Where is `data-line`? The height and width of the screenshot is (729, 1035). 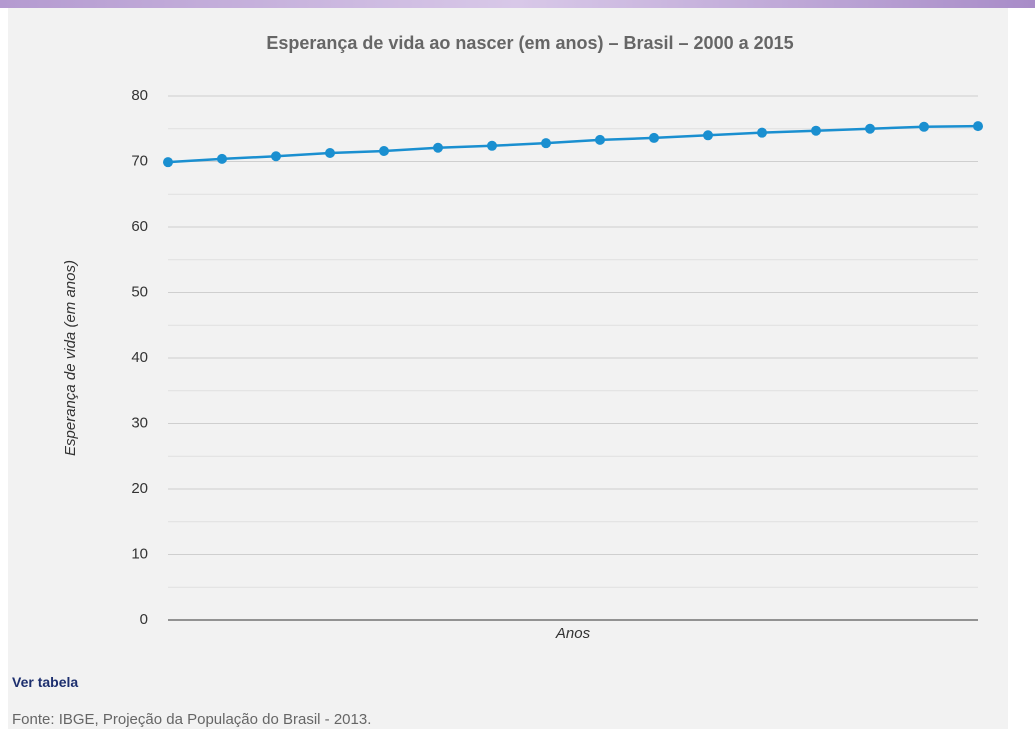 data-line is located at coordinates (573, 144).